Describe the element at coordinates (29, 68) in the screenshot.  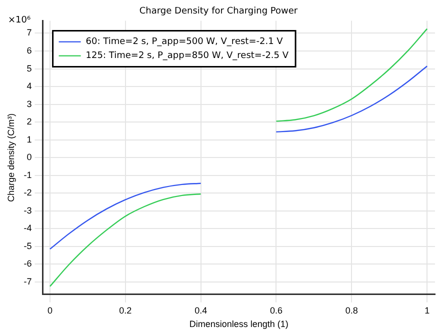
I see `y-tick-label: 5` at that location.